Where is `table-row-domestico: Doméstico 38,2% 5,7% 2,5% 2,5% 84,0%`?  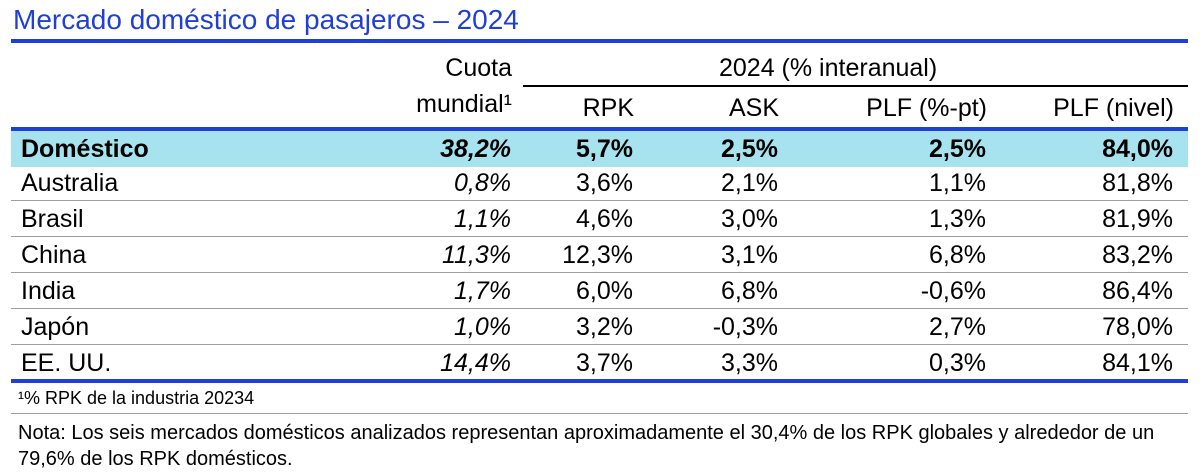
table-row-domestico: Doméstico 38,2% 5,7% 2,5% 2,5% 84,0% is located at coordinates (599, 149).